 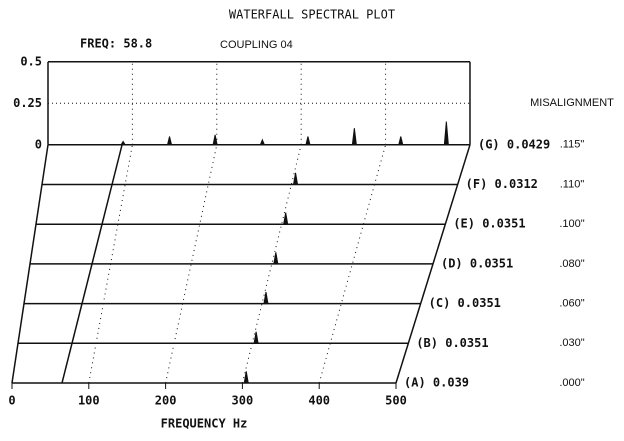 I want to click on misalignment-label: .110", so click(x=572, y=184).